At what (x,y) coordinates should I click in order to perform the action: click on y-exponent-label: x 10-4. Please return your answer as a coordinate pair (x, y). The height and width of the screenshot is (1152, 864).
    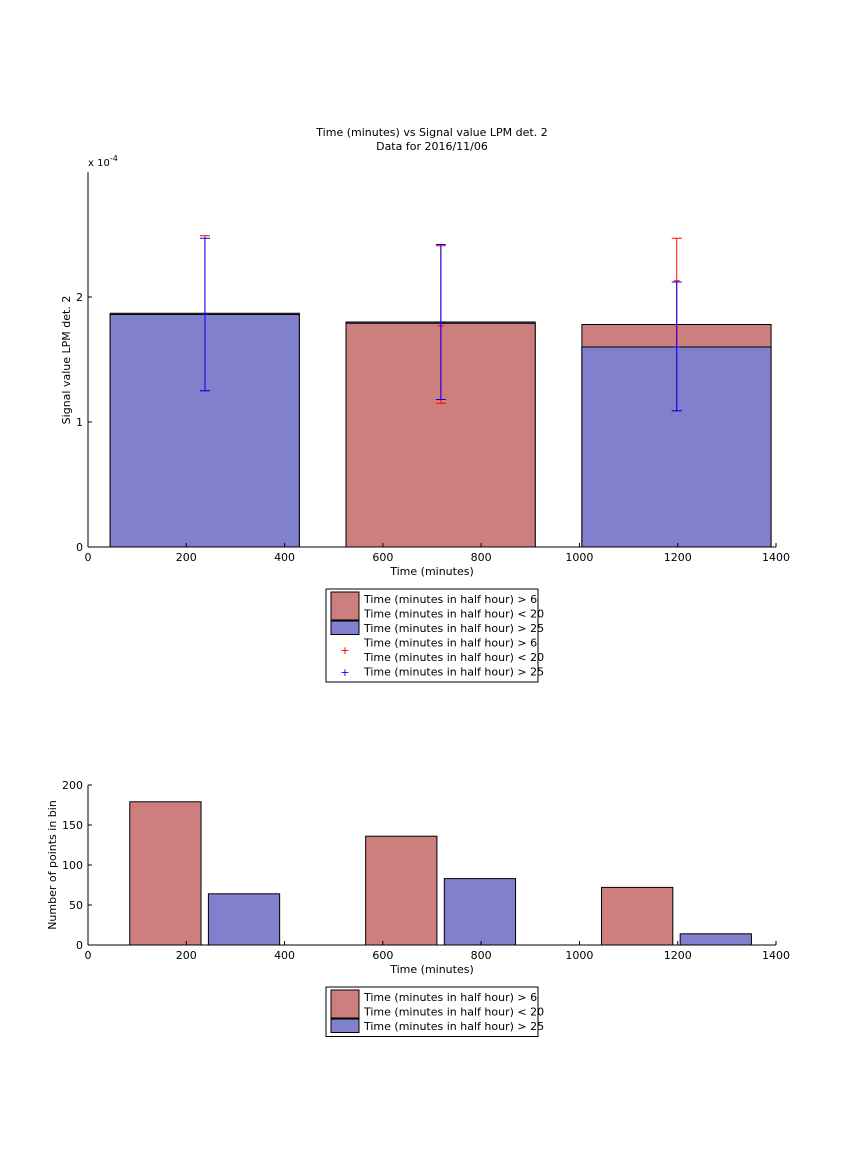
    Looking at the image, I should click on (103, 161).